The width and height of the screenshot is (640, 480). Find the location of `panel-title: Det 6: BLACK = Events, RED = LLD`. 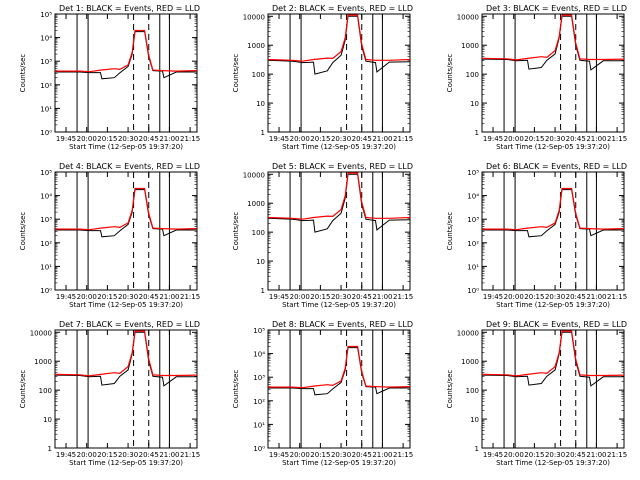

panel-title: Det 6: BLACK = Events, RED = LLD is located at coordinates (556, 166).